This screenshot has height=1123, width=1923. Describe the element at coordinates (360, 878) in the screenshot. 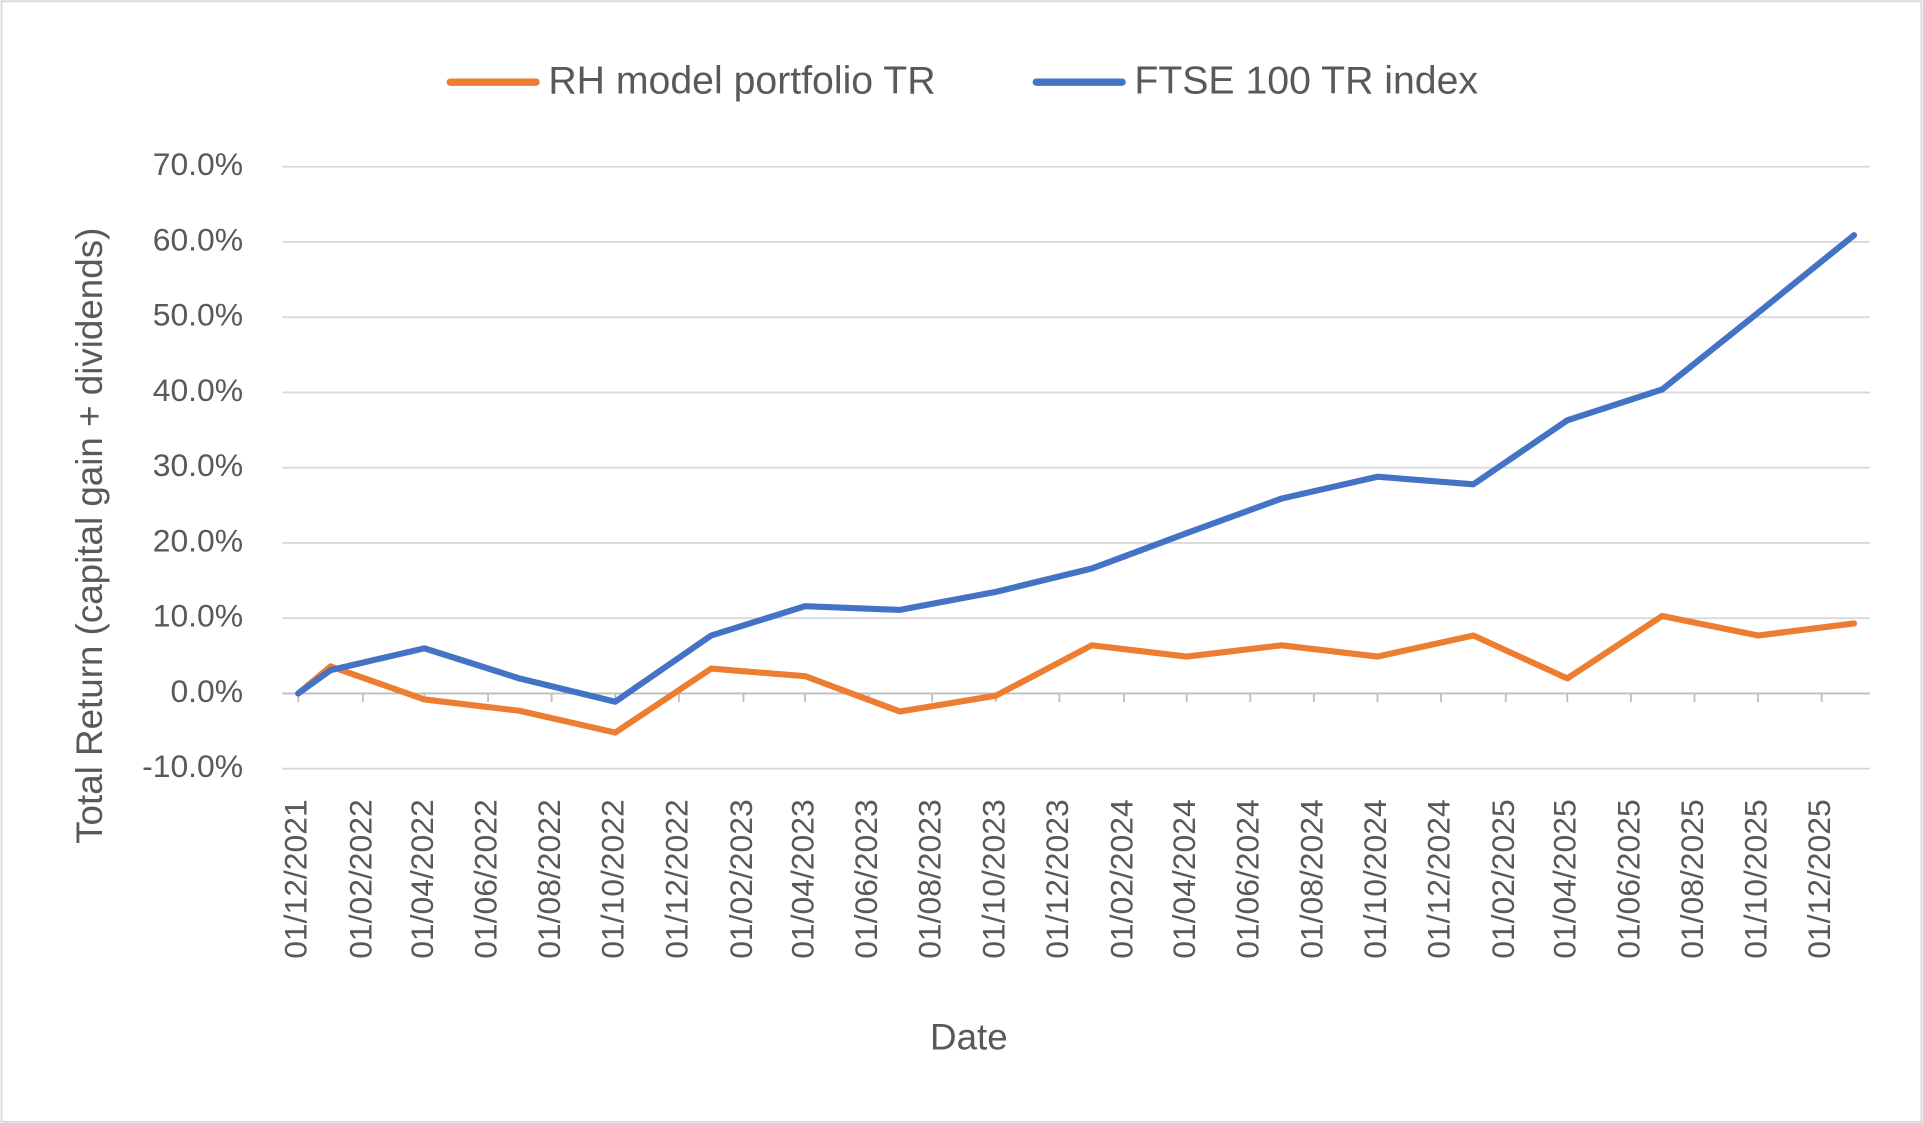

I see `x-tick-label: 01/02/2022` at that location.